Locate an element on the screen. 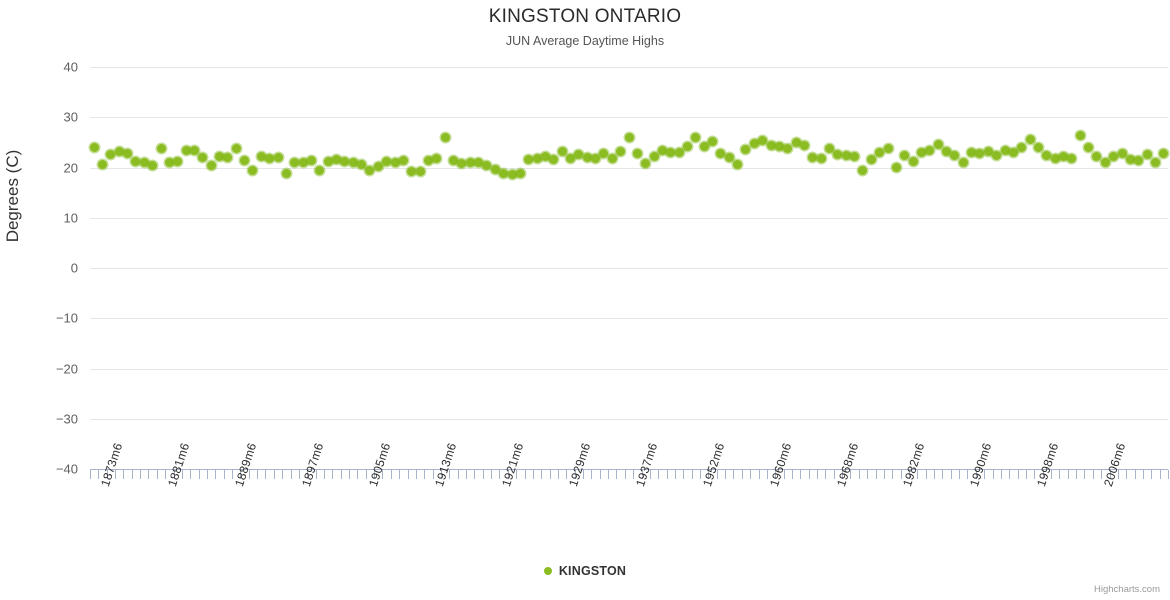 The width and height of the screenshot is (1170, 600). highcharts-credit: Highcharts.com is located at coordinates (1127, 589).